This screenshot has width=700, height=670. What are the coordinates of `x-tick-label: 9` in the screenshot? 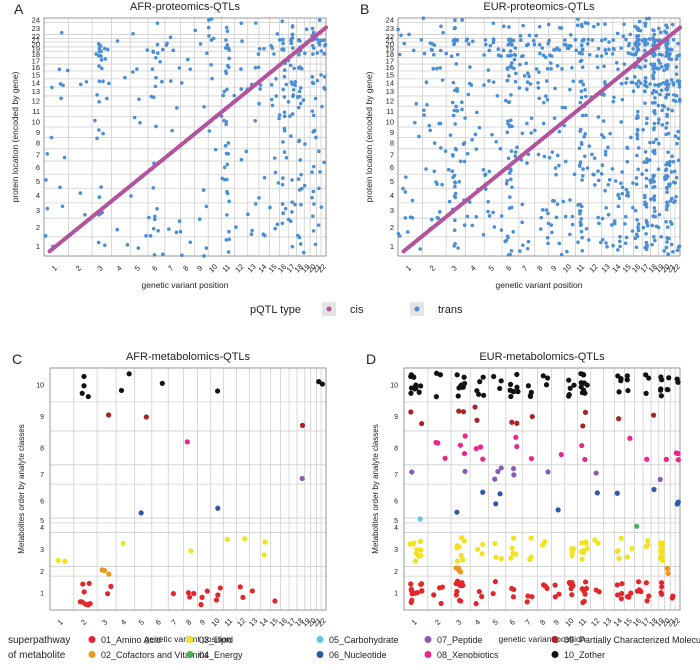 It's located at (556, 622).